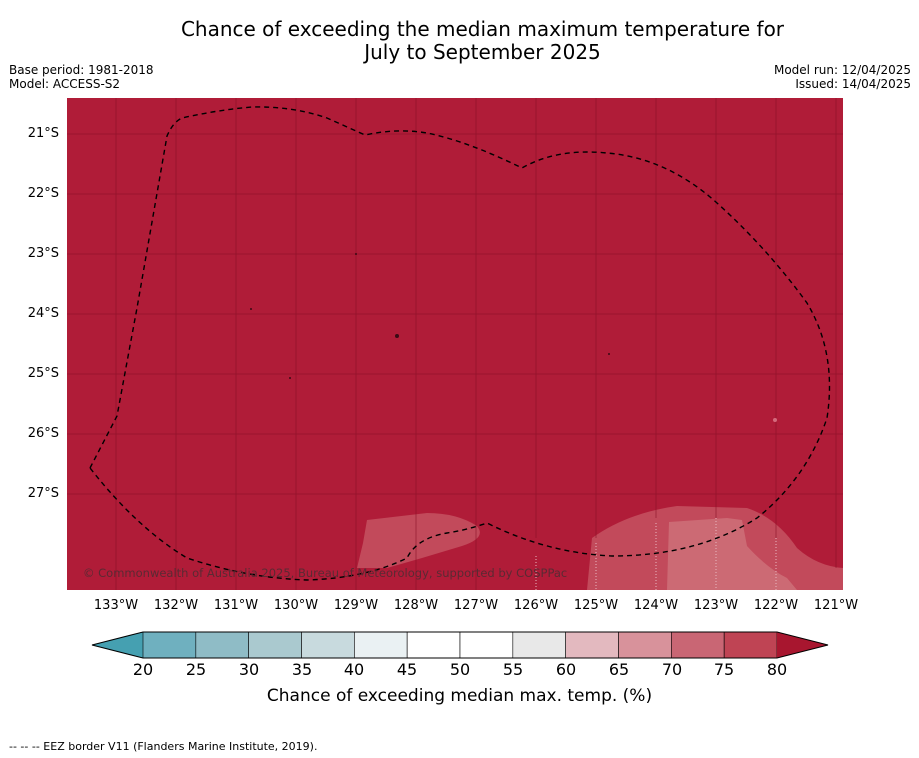 This screenshot has height=758, width=919. Describe the element at coordinates (196, 669) in the screenshot. I see `colorbar-tick: 25` at that location.